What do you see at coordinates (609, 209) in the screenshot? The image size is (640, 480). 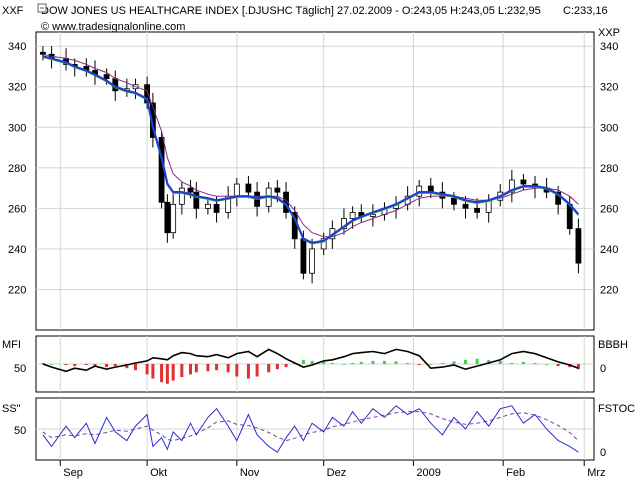 I see `y-tick-label-right: 260` at bounding box center [609, 209].